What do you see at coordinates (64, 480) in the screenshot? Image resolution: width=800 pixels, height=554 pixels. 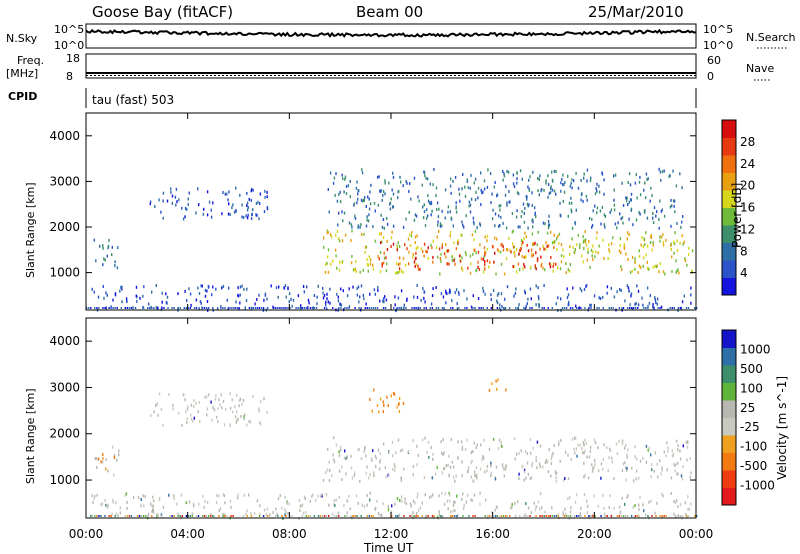 I see `y-tick-label: 1000` at bounding box center [64, 480].